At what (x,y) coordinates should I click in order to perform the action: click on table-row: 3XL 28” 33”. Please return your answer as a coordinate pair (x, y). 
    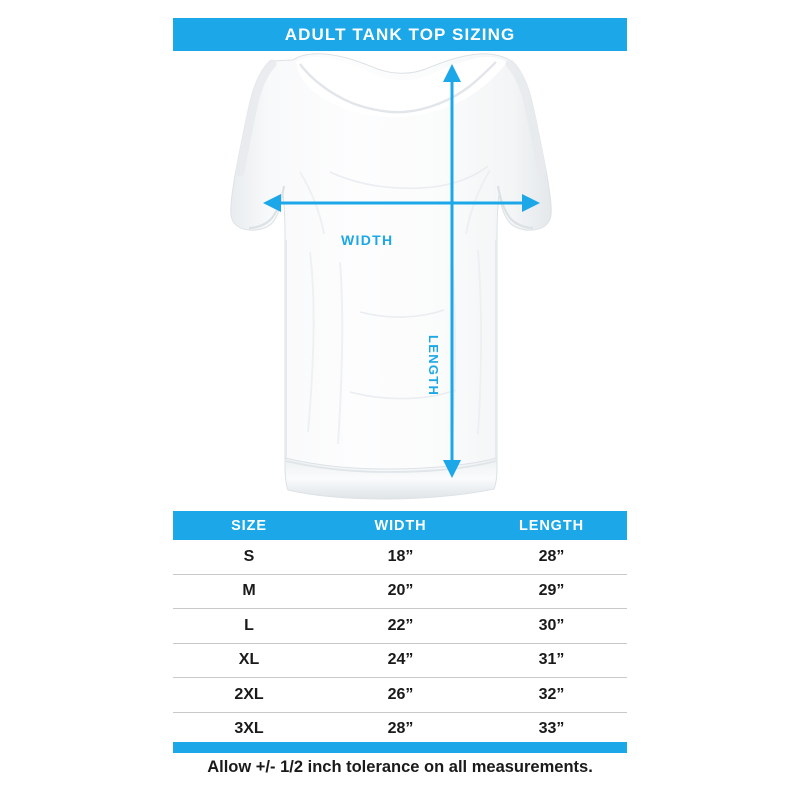
    Looking at the image, I should click on (400, 730).